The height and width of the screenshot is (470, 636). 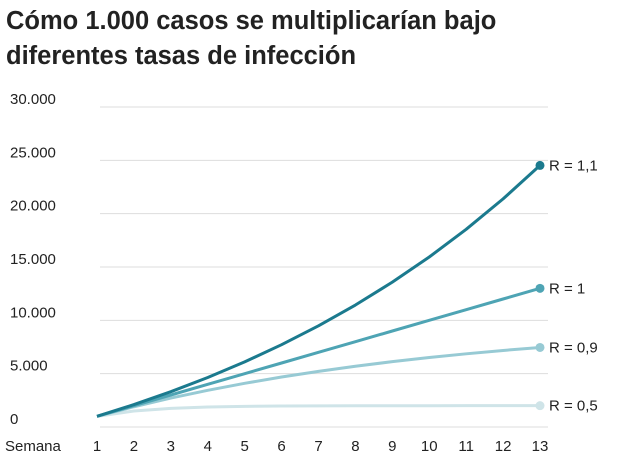 I want to click on x-tick-label: 4, so click(x=208, y=446).